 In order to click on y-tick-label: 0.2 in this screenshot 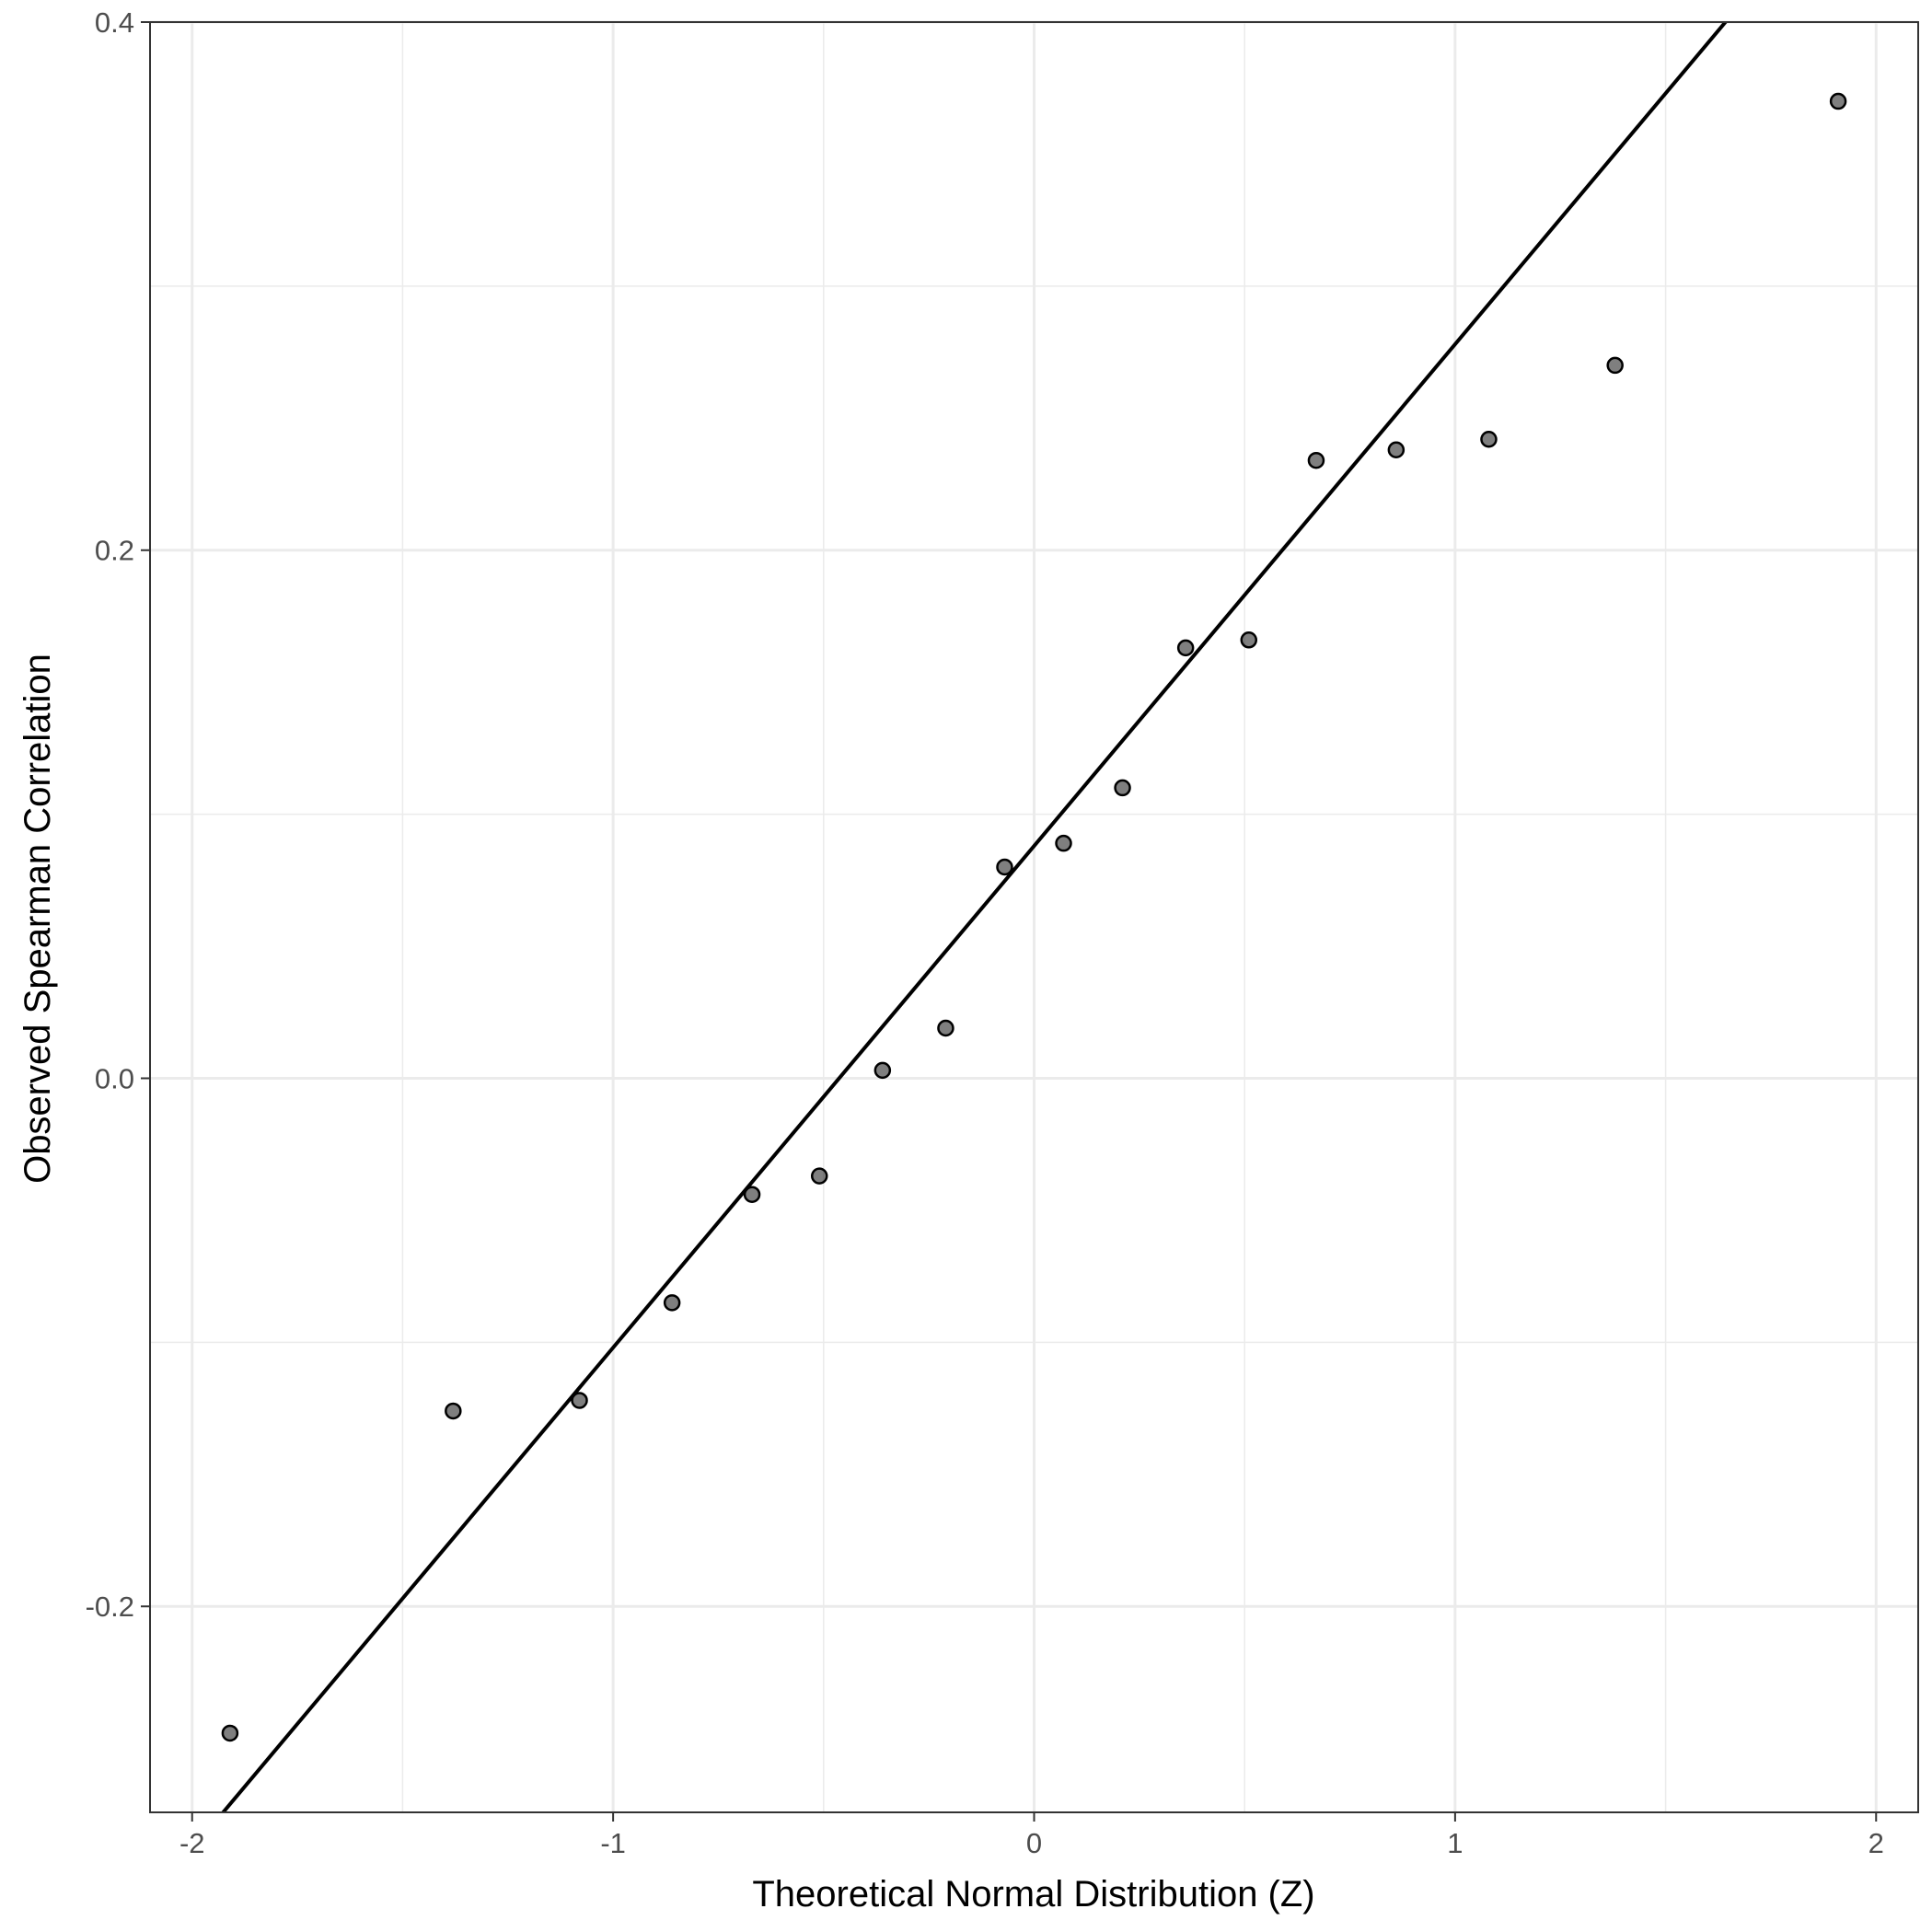, I will do `click(115, 551)`.